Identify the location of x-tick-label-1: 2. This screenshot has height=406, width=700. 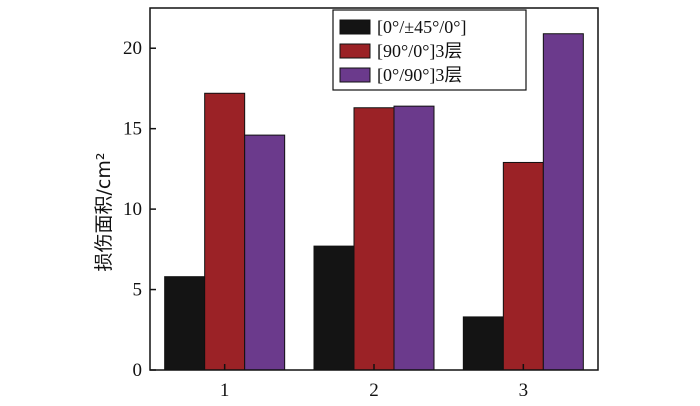
(374, 390).